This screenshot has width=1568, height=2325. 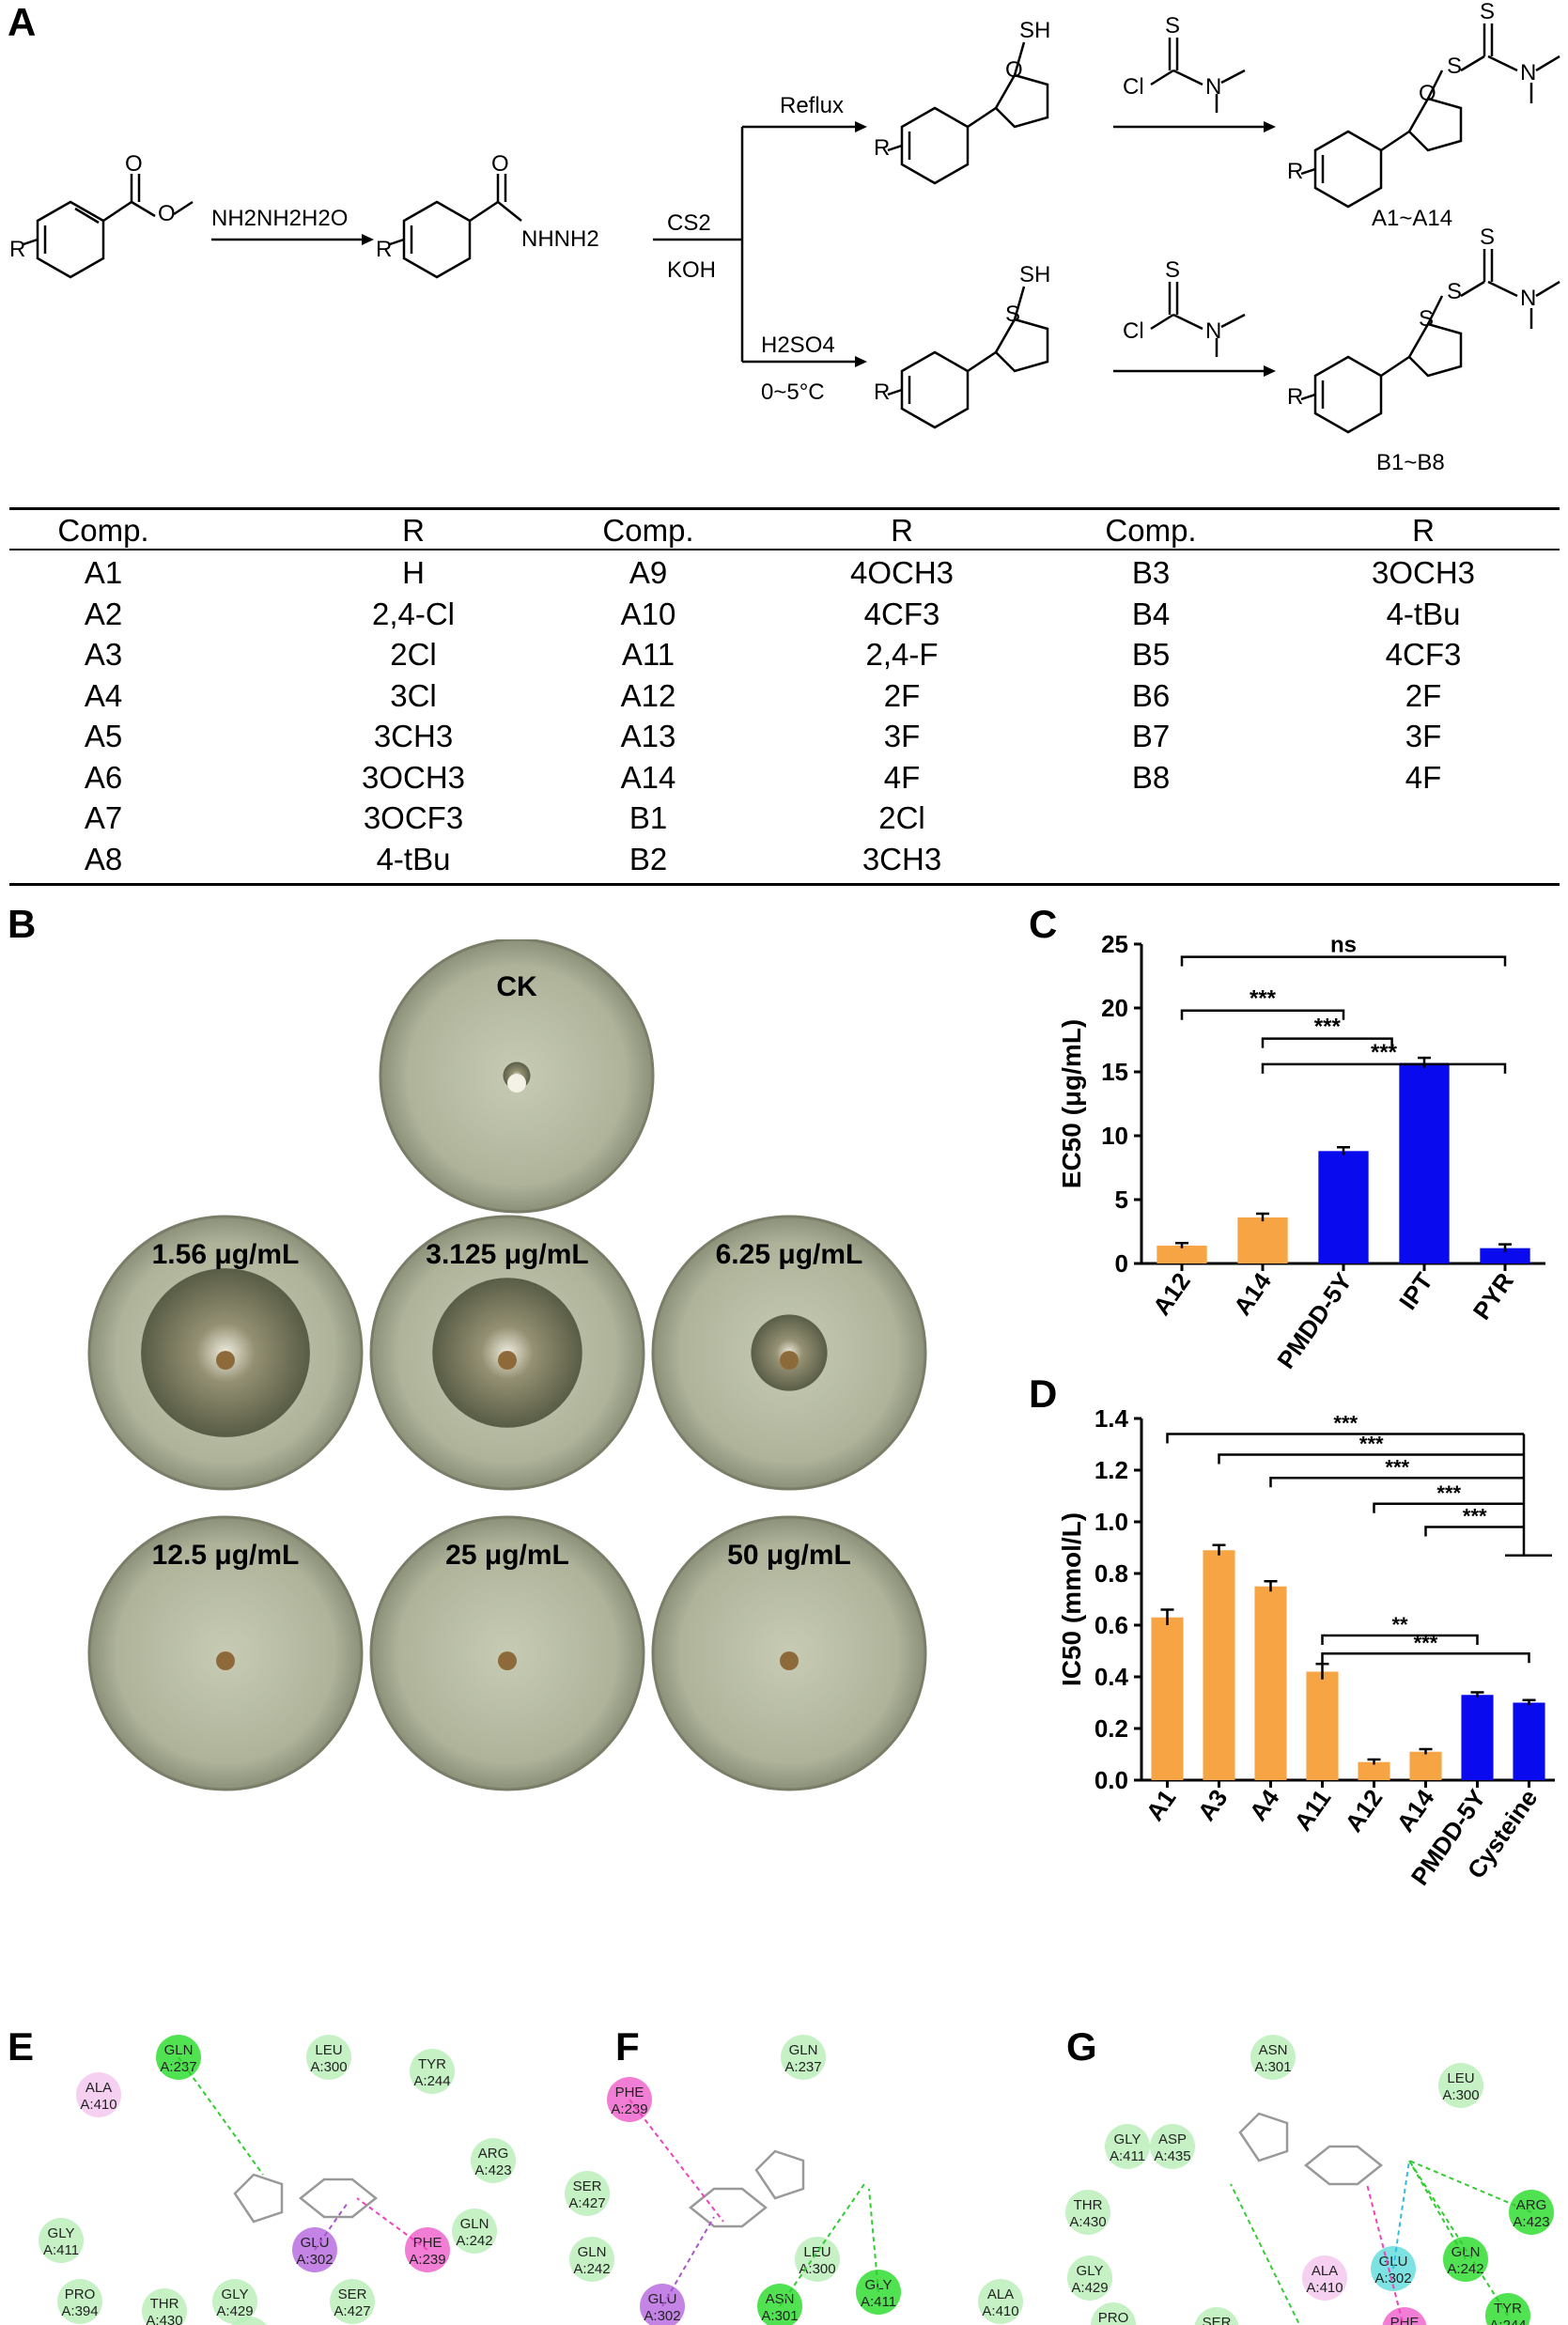 What do you see at coordinates (1172, 2156) in the screenshot?
I see `svg-text: A:435` at bounding box center [1172, 2156].